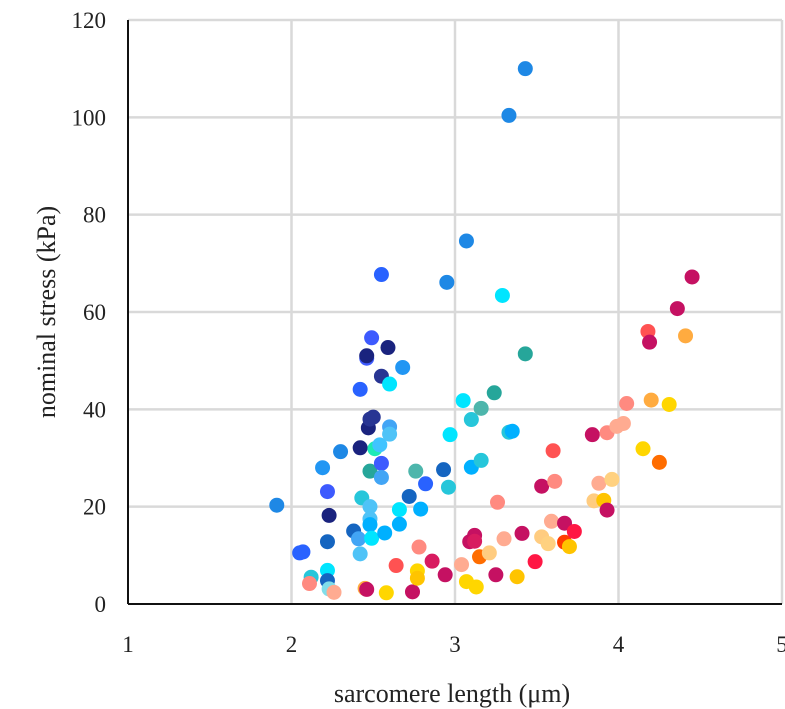 This screenshot has height=709, width=785. What do you see at coordinates (94, 312) in the screenshot?
I see `y-tick-label: 60` at bounding box center [94, 312].